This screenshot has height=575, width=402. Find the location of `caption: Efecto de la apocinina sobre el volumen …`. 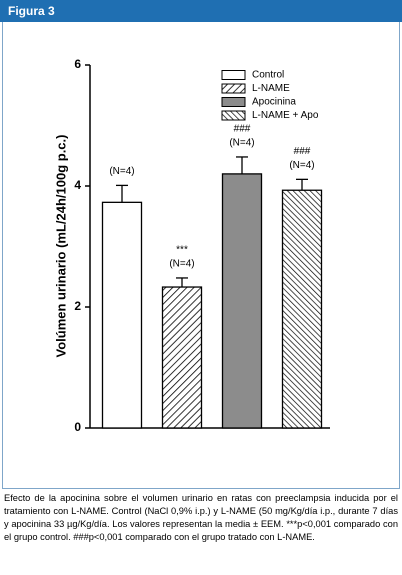

caption: Efecto de la apocinina sobre el volumen … is located at coordinates (201, 517).